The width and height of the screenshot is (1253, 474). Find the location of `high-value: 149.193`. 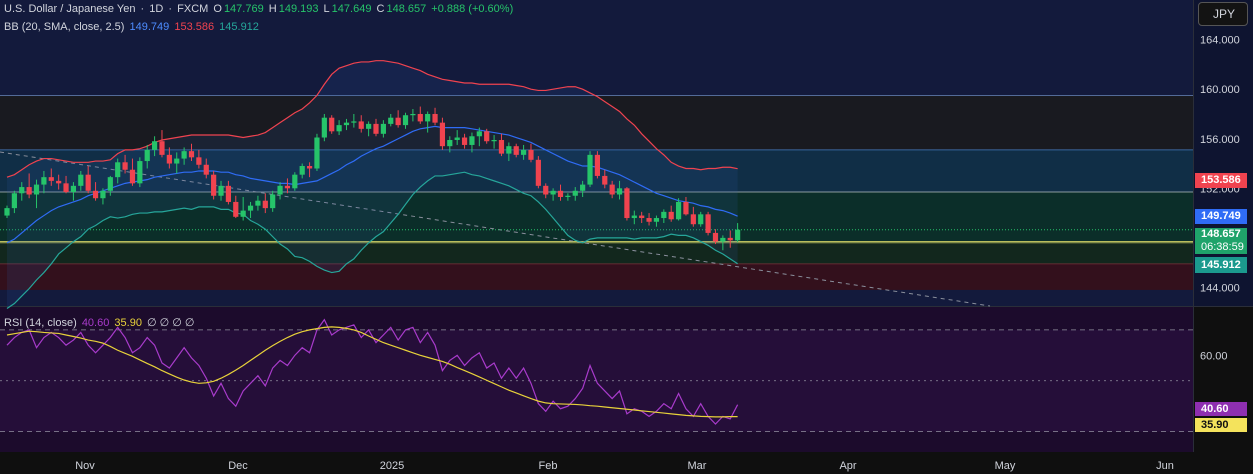

high-value: 149.193 is located at coordinates (298, 9).